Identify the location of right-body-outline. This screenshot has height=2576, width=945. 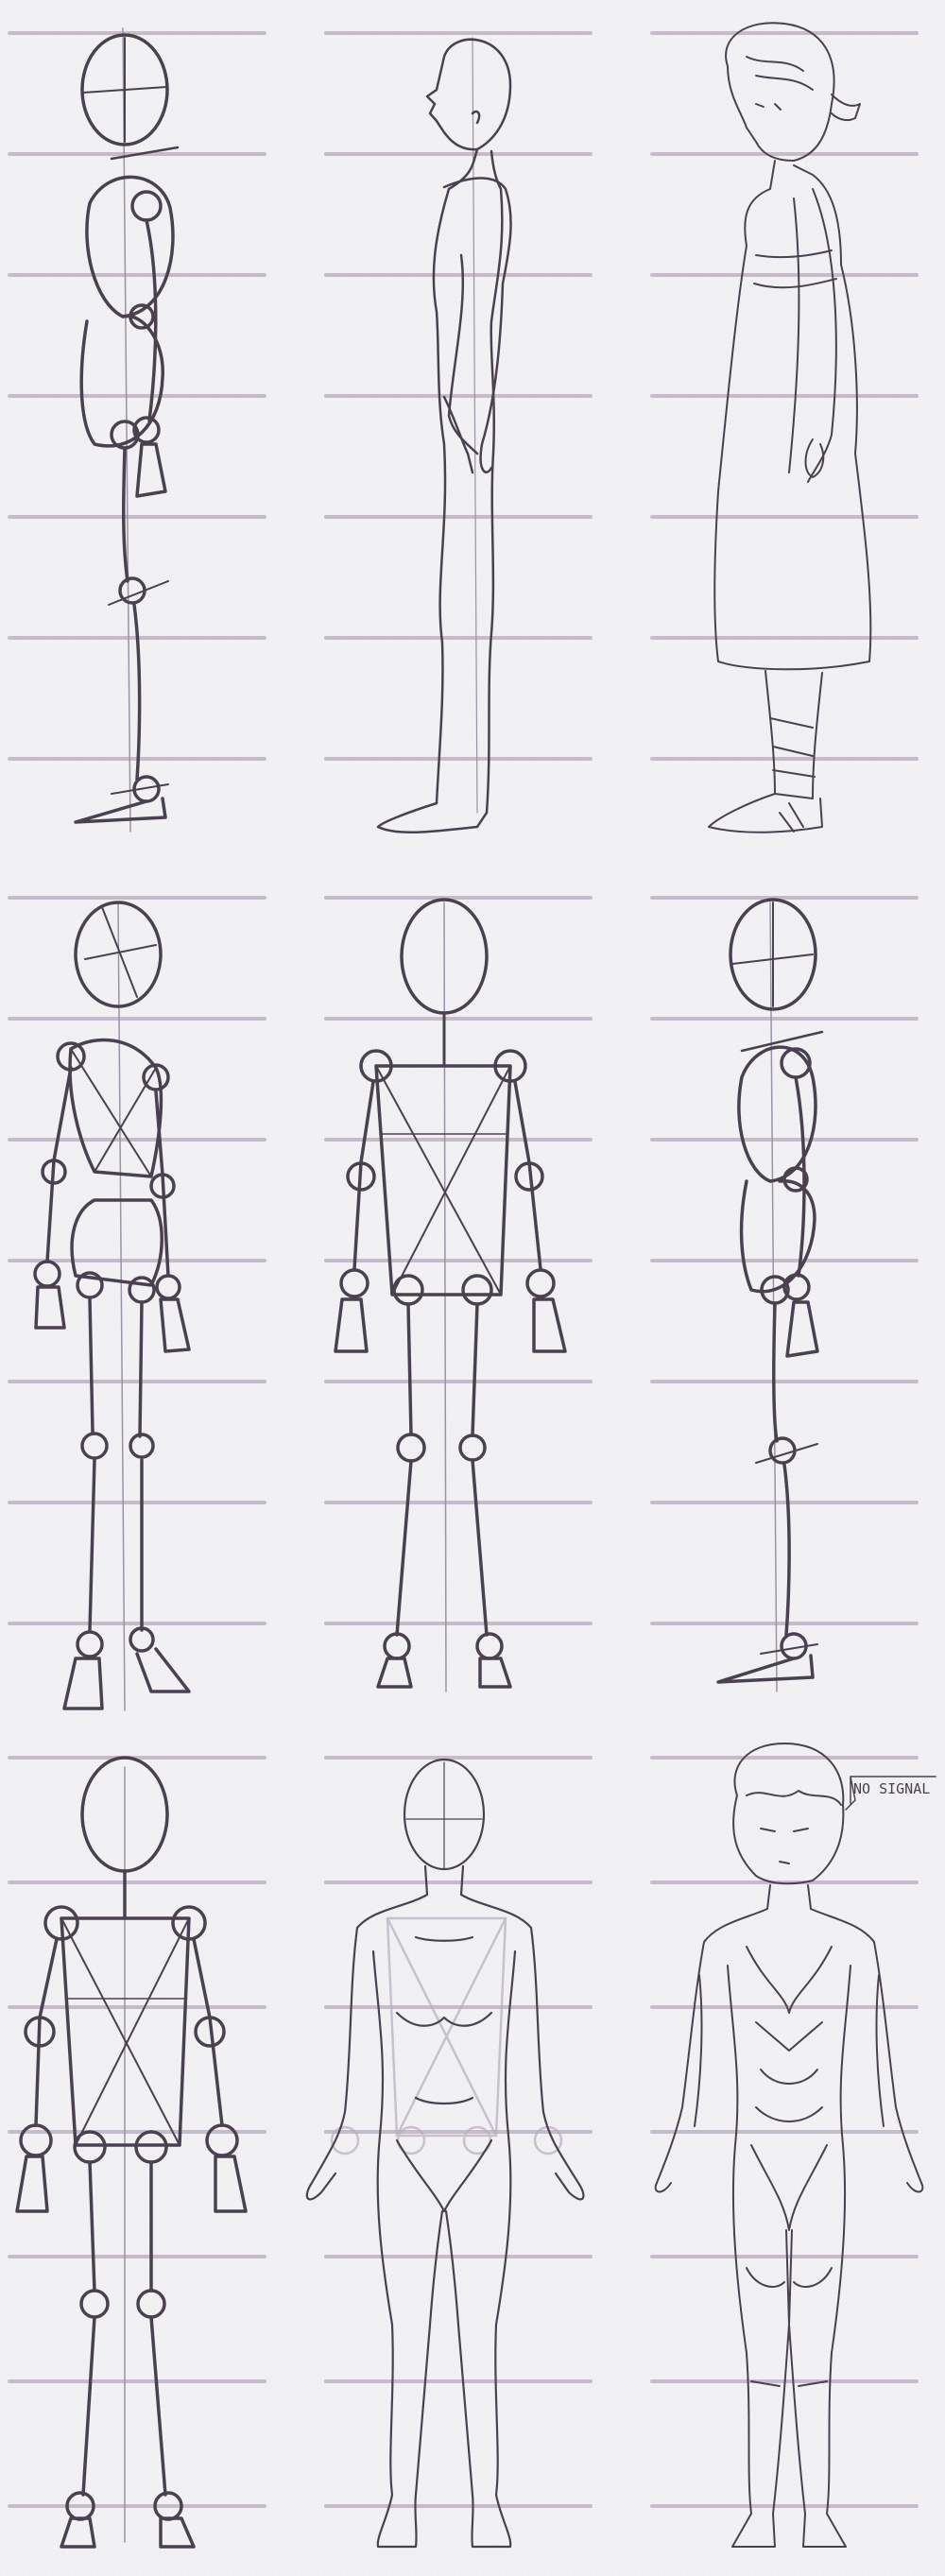
(865, 2038).